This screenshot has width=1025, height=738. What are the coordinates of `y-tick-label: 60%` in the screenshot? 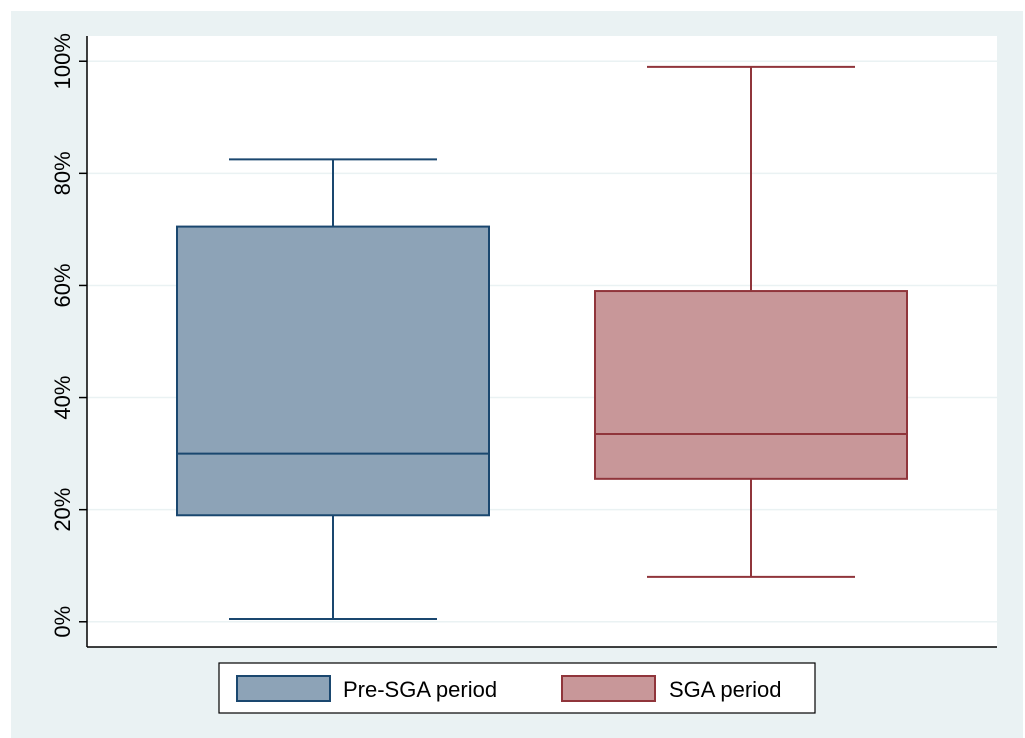 It's located at (62, 285).